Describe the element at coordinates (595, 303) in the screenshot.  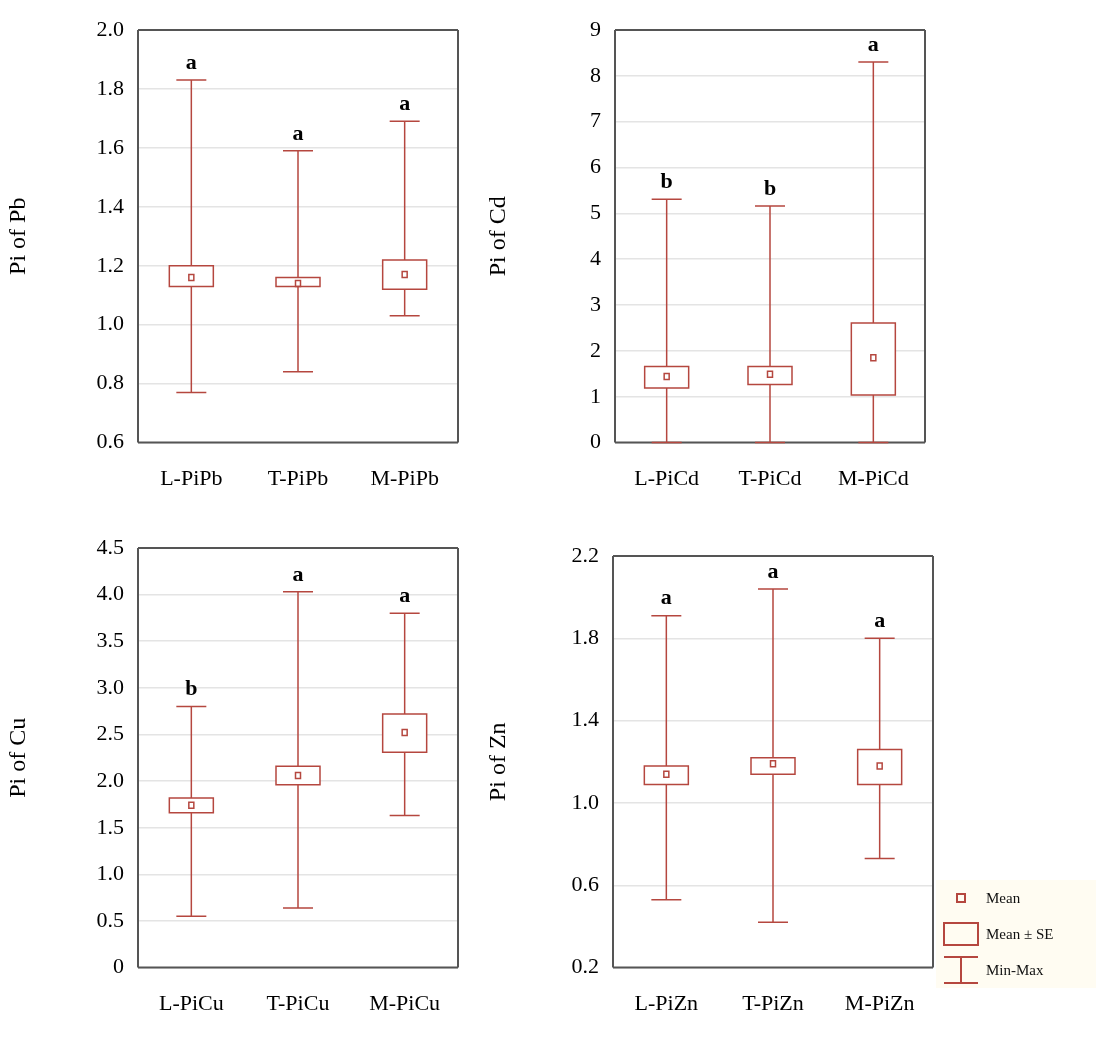
I see `y-tick-label: 3` at that location.